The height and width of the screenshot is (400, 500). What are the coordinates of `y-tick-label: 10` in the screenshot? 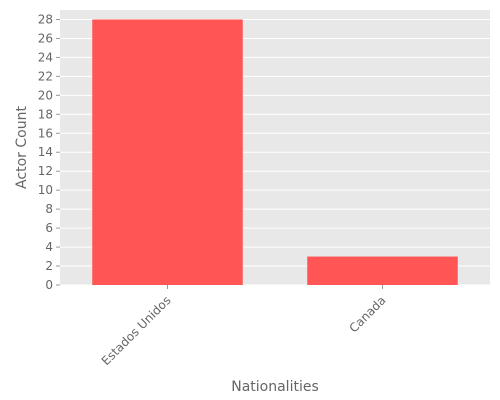 It's located at (45, 190).